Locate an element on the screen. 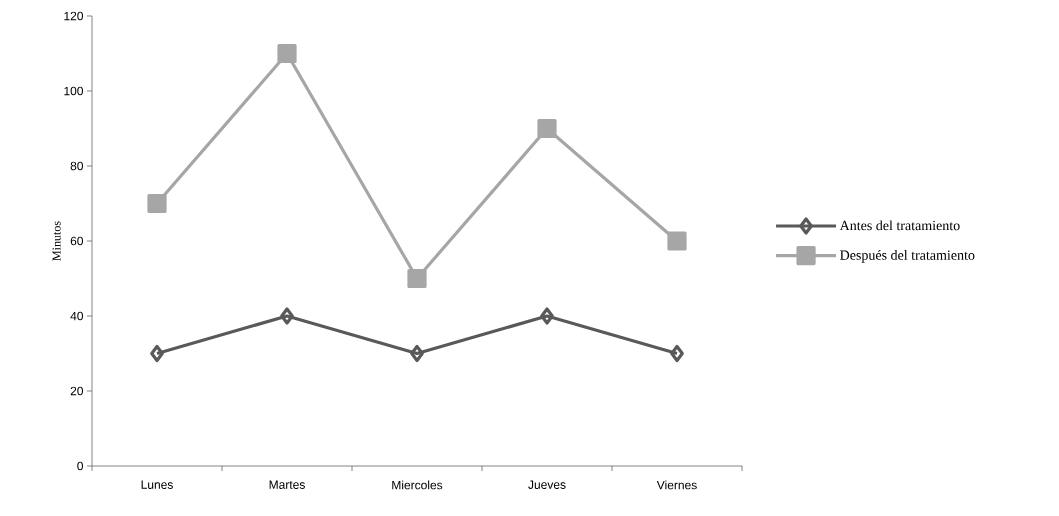  y-tick-label: 80 is located at coordinates (77, 166).